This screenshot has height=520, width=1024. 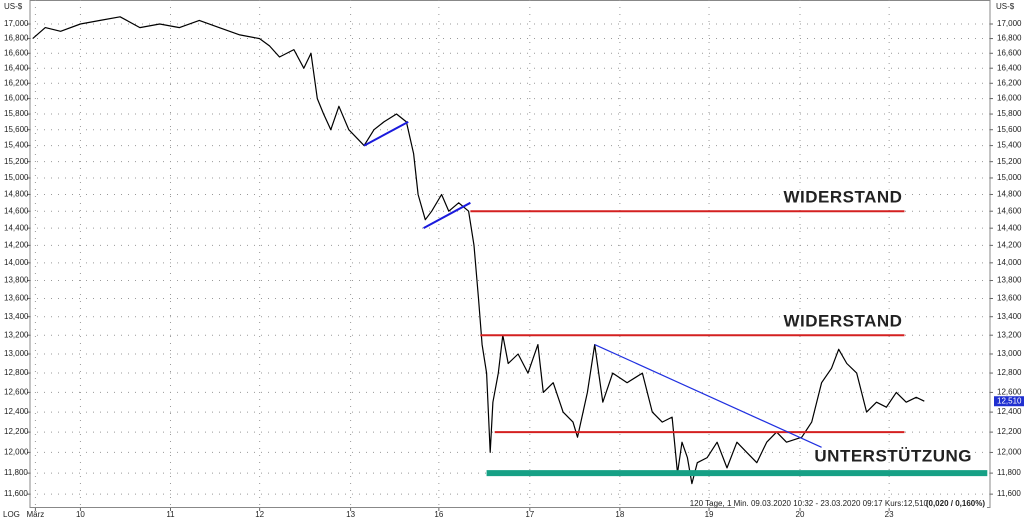 I want to click on x-tick-label: 16, so click(x=438, y=514).